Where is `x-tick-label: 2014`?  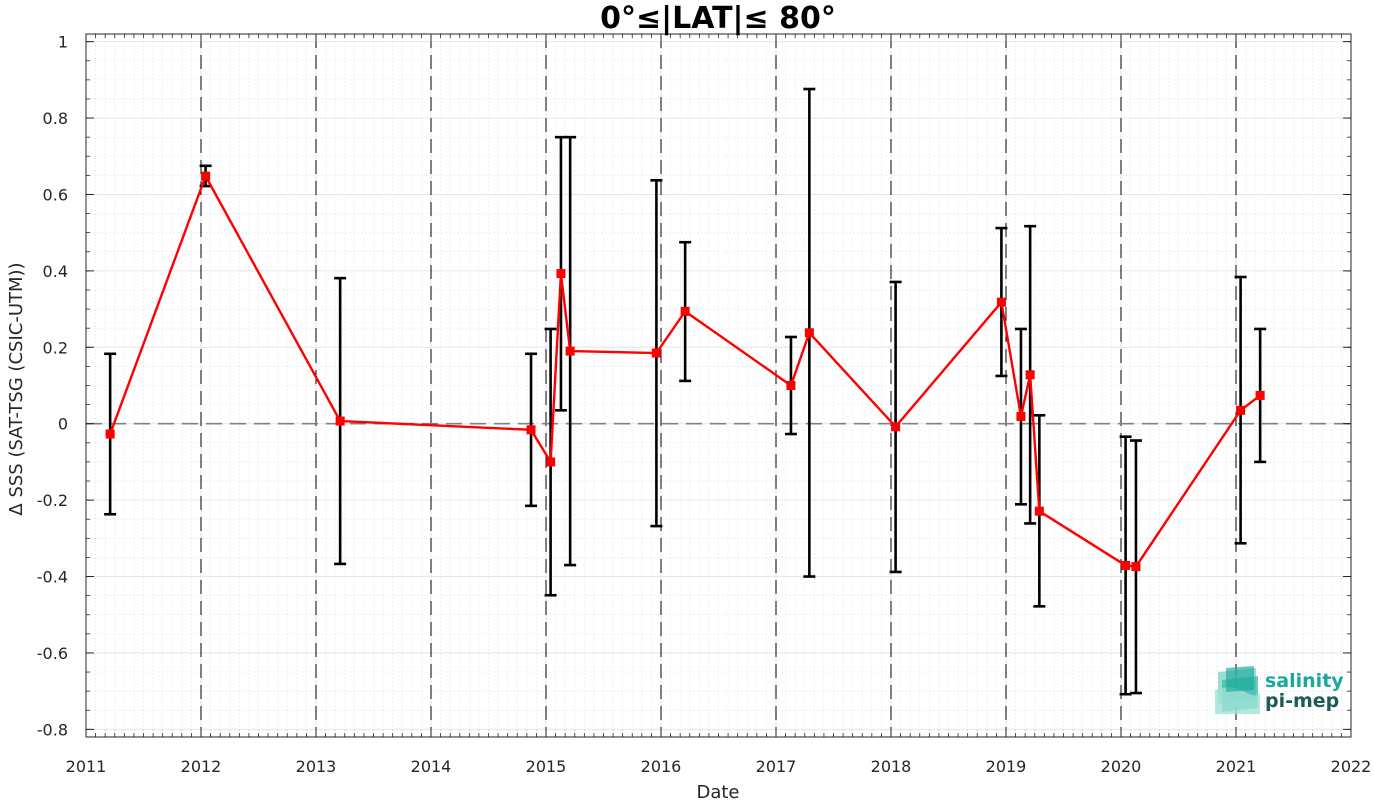 x-tick-label: 2014 is located at coordinates (431, 766).